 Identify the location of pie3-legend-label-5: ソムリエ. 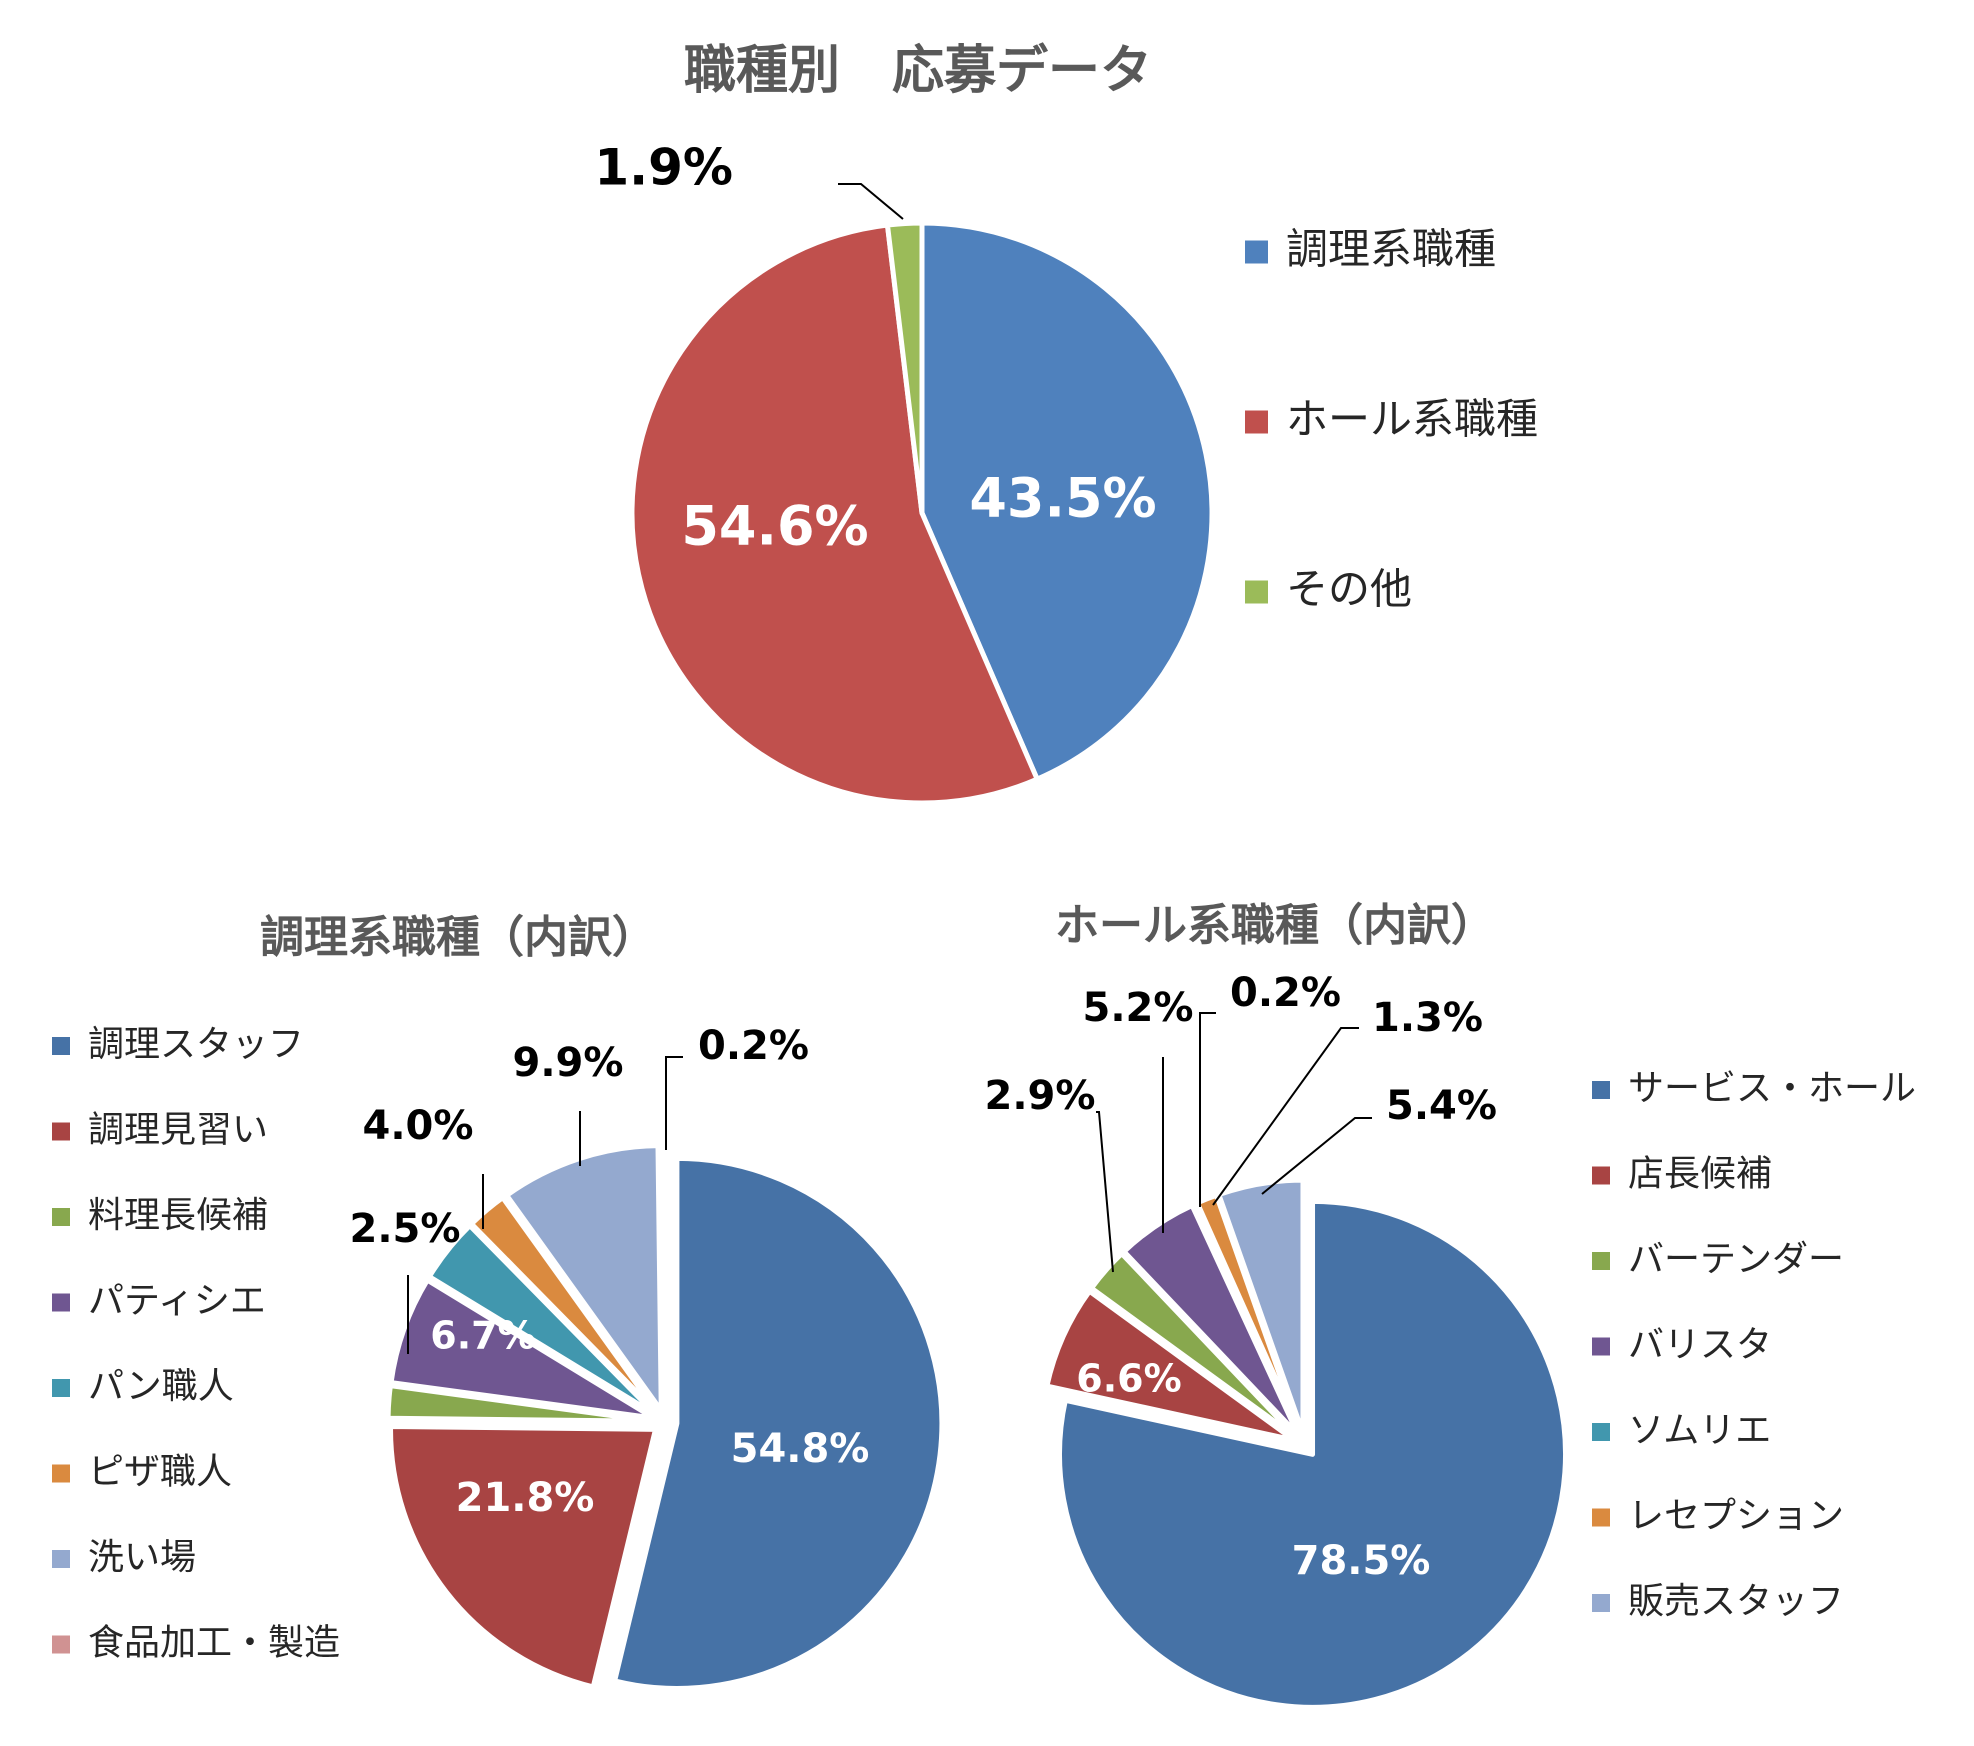
(1699, 1430).